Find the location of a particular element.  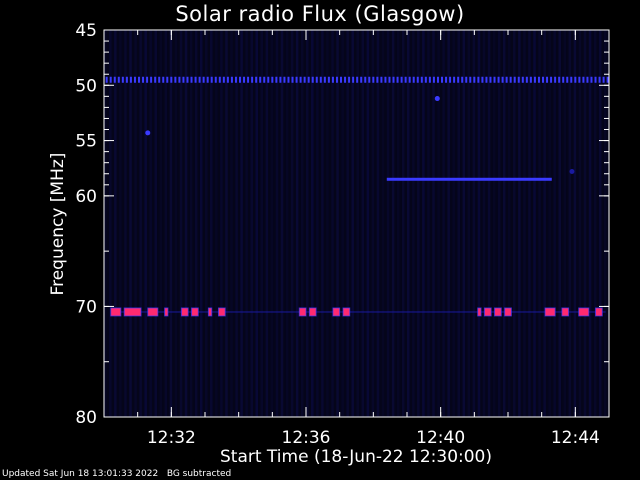

x-axis-label: Start Time (18-Jun-22 12:30:00) is located at coordinates (356, 457).